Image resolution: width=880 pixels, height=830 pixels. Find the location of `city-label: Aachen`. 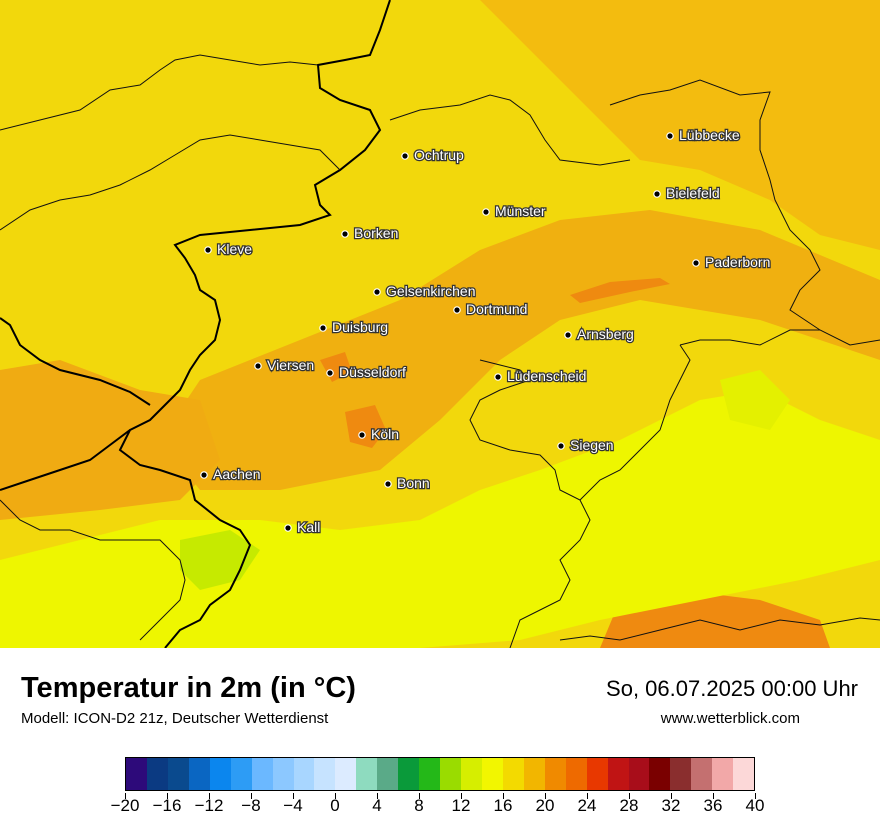

city-label: Aachen is located at coordinates (236, 474).